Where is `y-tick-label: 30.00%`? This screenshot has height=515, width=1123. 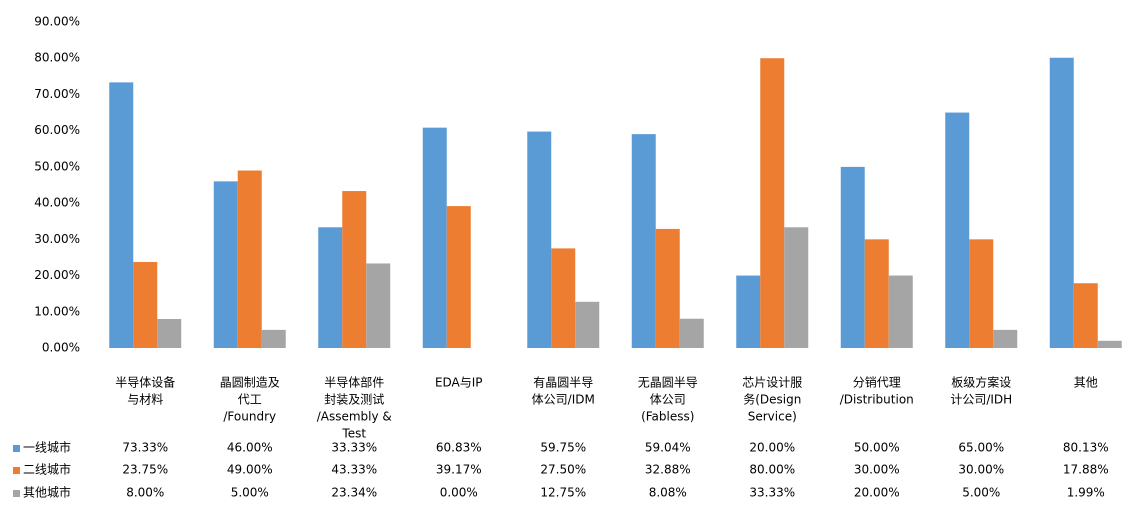
y-tick-label: 30.00% is located at coordinates (57, 239).